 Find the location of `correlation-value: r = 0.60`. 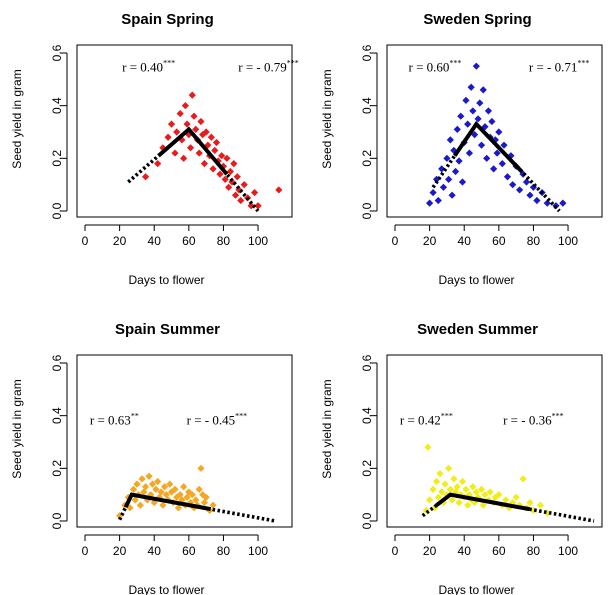

correlation-value: r = 0.60 is located at coordinates (429, 67).